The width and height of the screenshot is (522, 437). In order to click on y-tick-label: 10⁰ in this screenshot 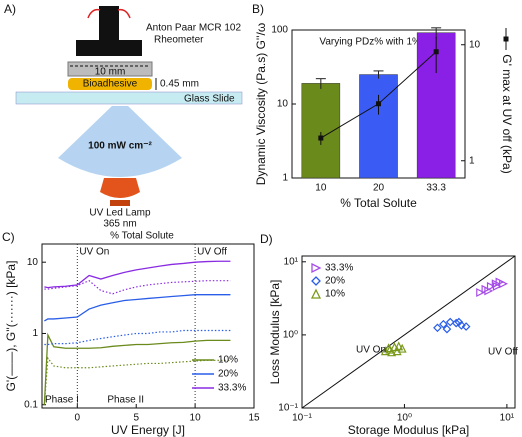, I will do `click(290, 335)`.